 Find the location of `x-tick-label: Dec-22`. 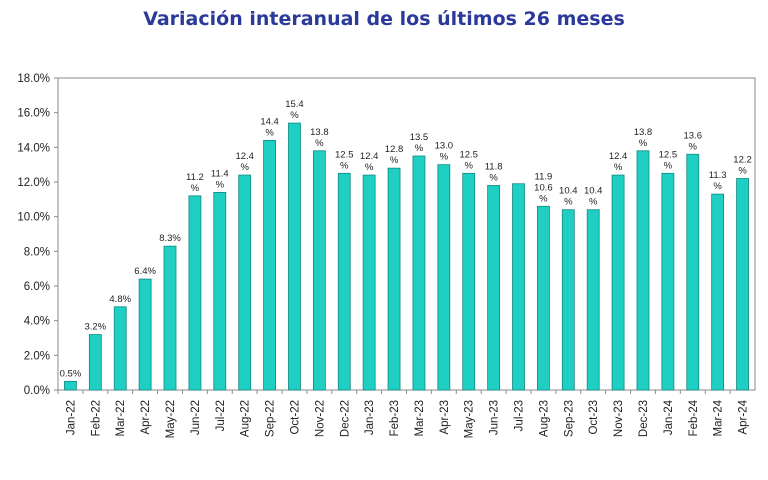

x-tick-label: Dec-22 is located at coordinates (345, 418).